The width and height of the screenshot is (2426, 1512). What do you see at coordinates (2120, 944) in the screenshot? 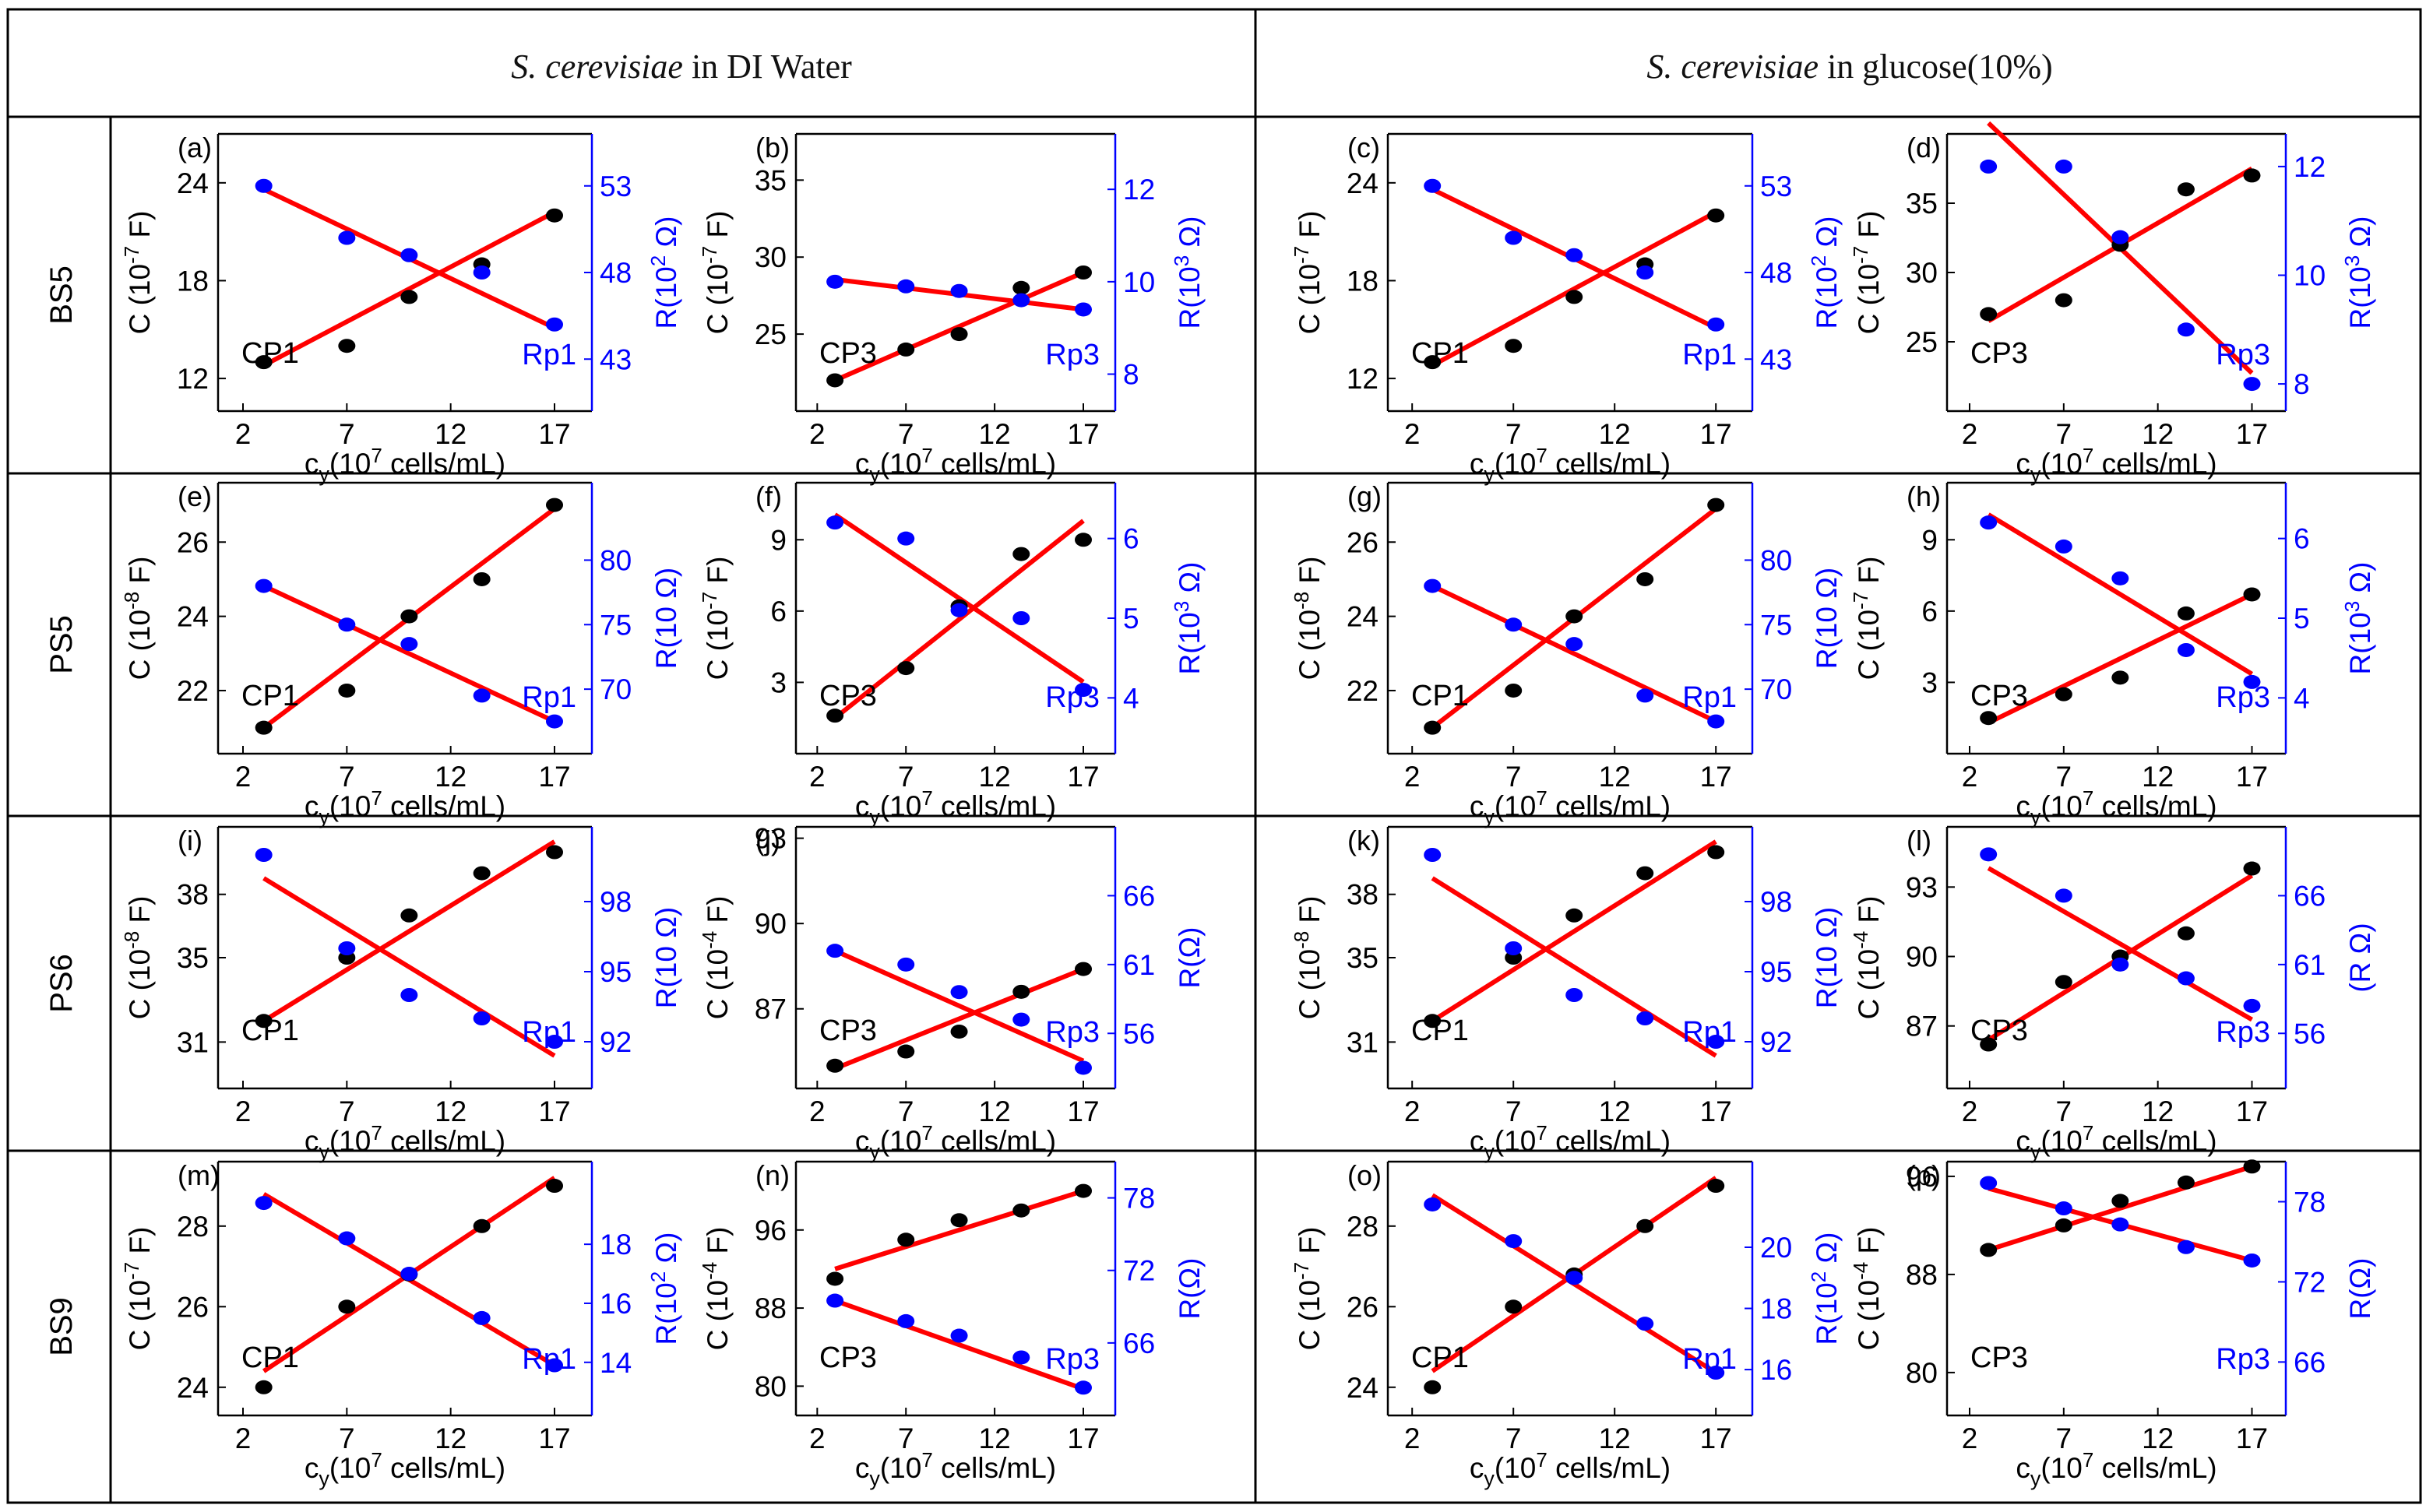
I see `resistance-fit-line` at bounding box center [2120, 944].